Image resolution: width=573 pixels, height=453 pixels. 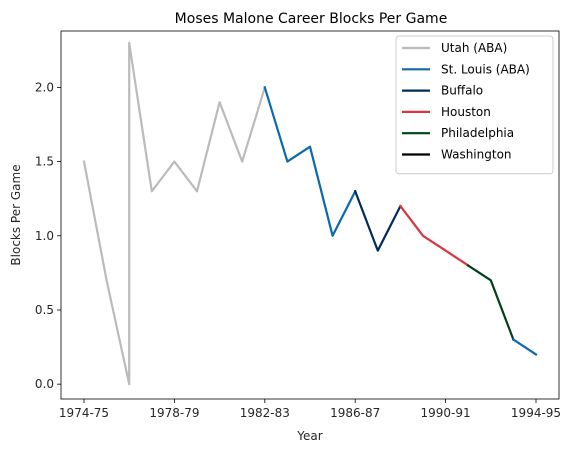 What do you see at coordinates (265, 413) in the screenshot?
I see `x-tick-label: 1982-83` at bounding box center [265, 413].